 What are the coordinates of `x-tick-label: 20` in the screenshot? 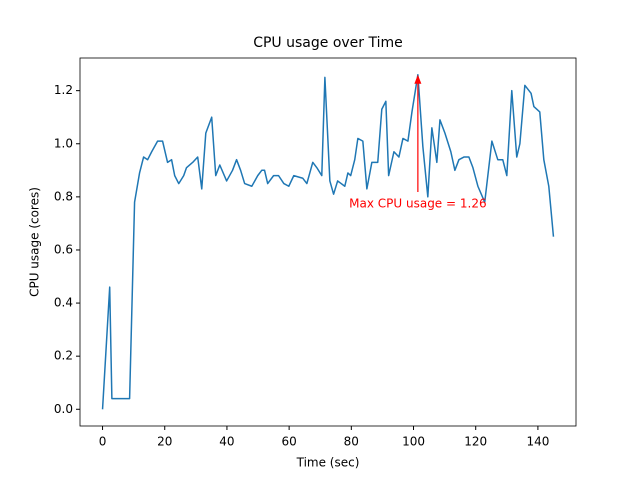 It's located at (164, 442).